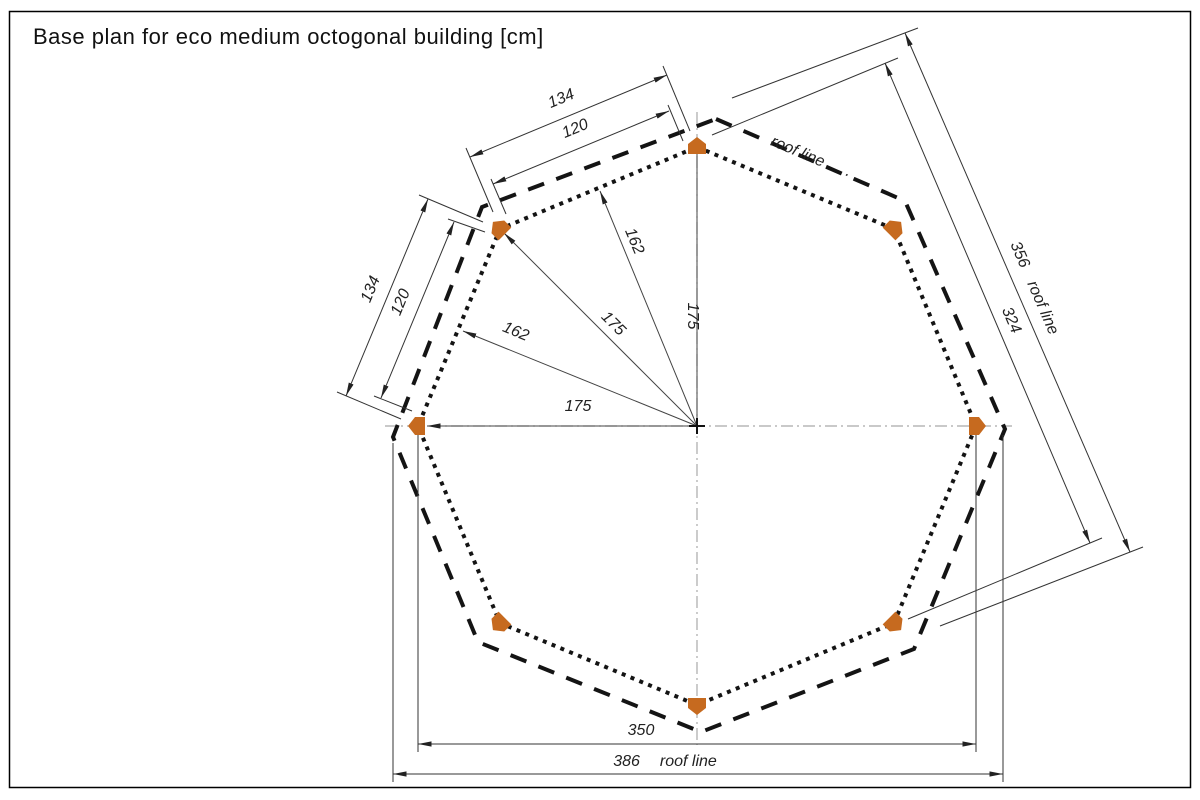 Image resolution: width=1200 pixels, height=800 pixels. Describe the element at coordinates (977, 426) in the screenshot. I see `post-marker-right` at that location.